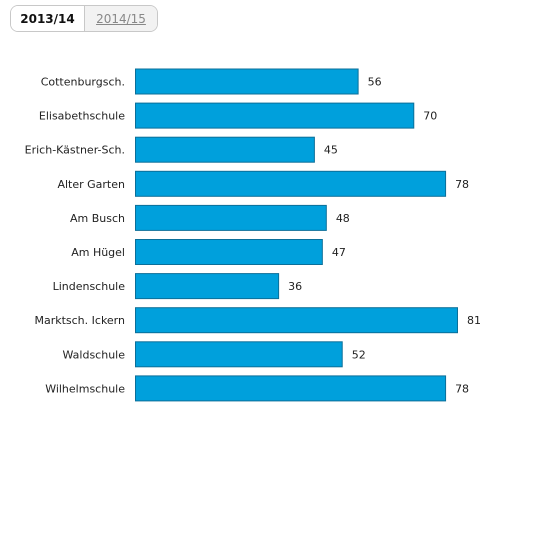 The image size is (560, 560). Describe the element at coordinates (430, 116) in the screenshot. I see `value-label: 70` at that location.